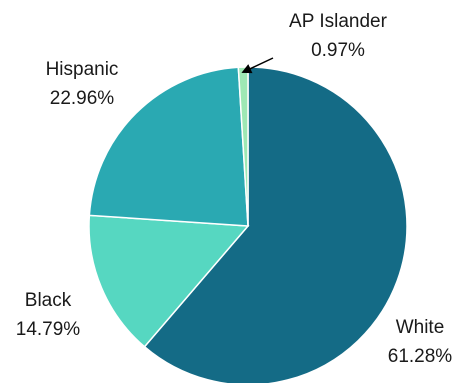  I want to click on leader-lines, so click(257, 65).